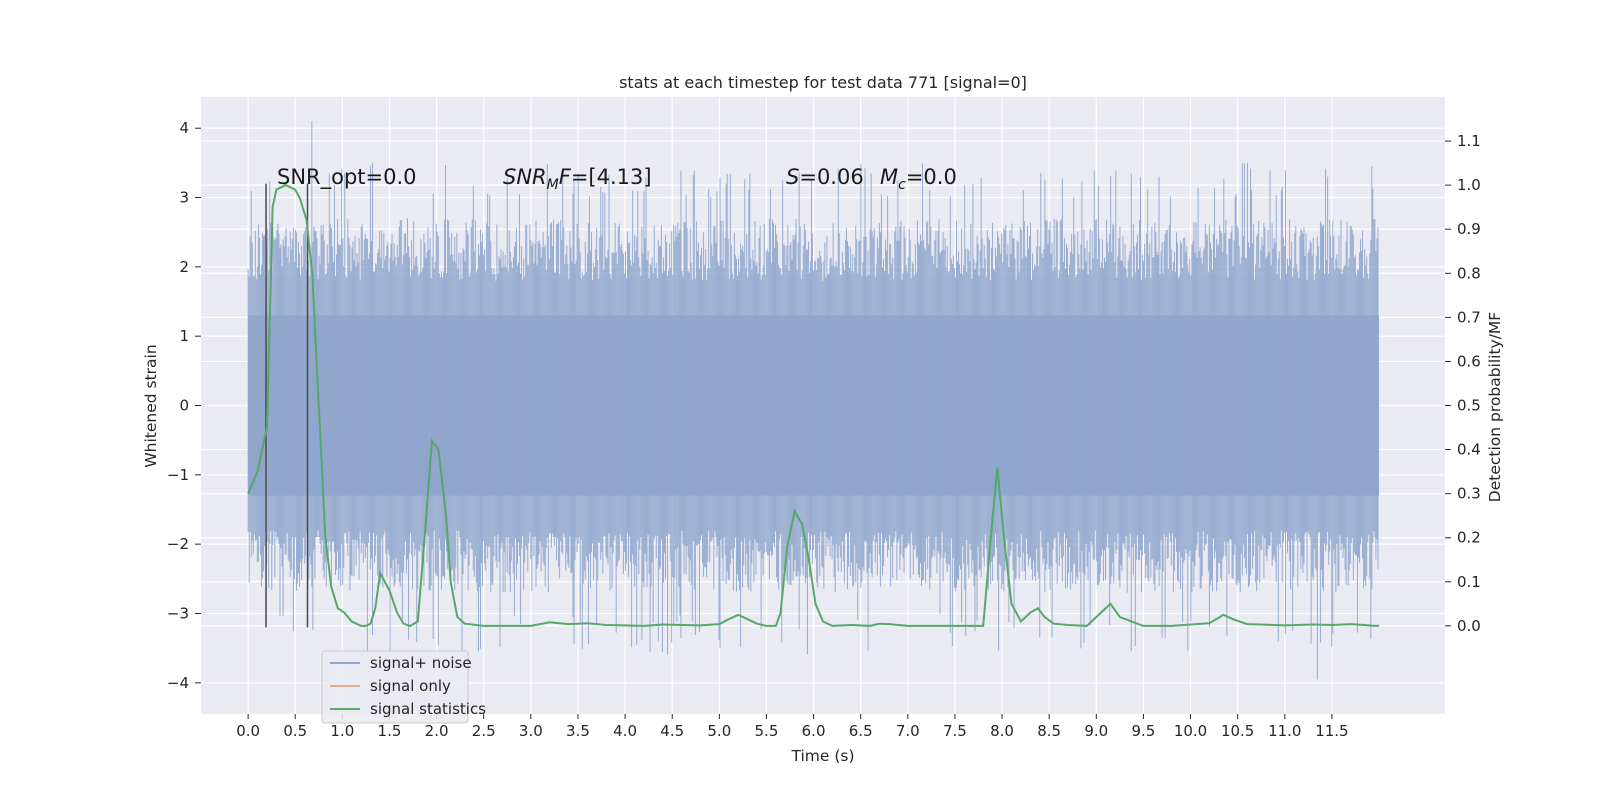 The image size is (1600, 800). Describe the element at coordinates (295, 731) in the screenshot. I see `x-tick-label-1: 0.5` at that location.